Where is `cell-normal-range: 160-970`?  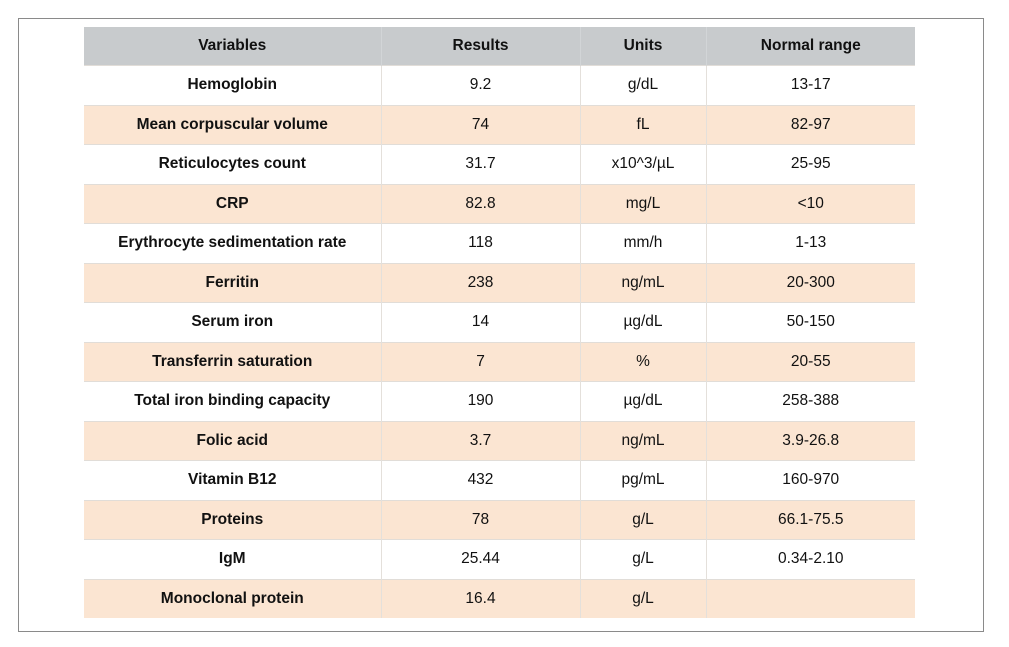 cell-normal-range: 160-970 is located at coordinates (810, 480).